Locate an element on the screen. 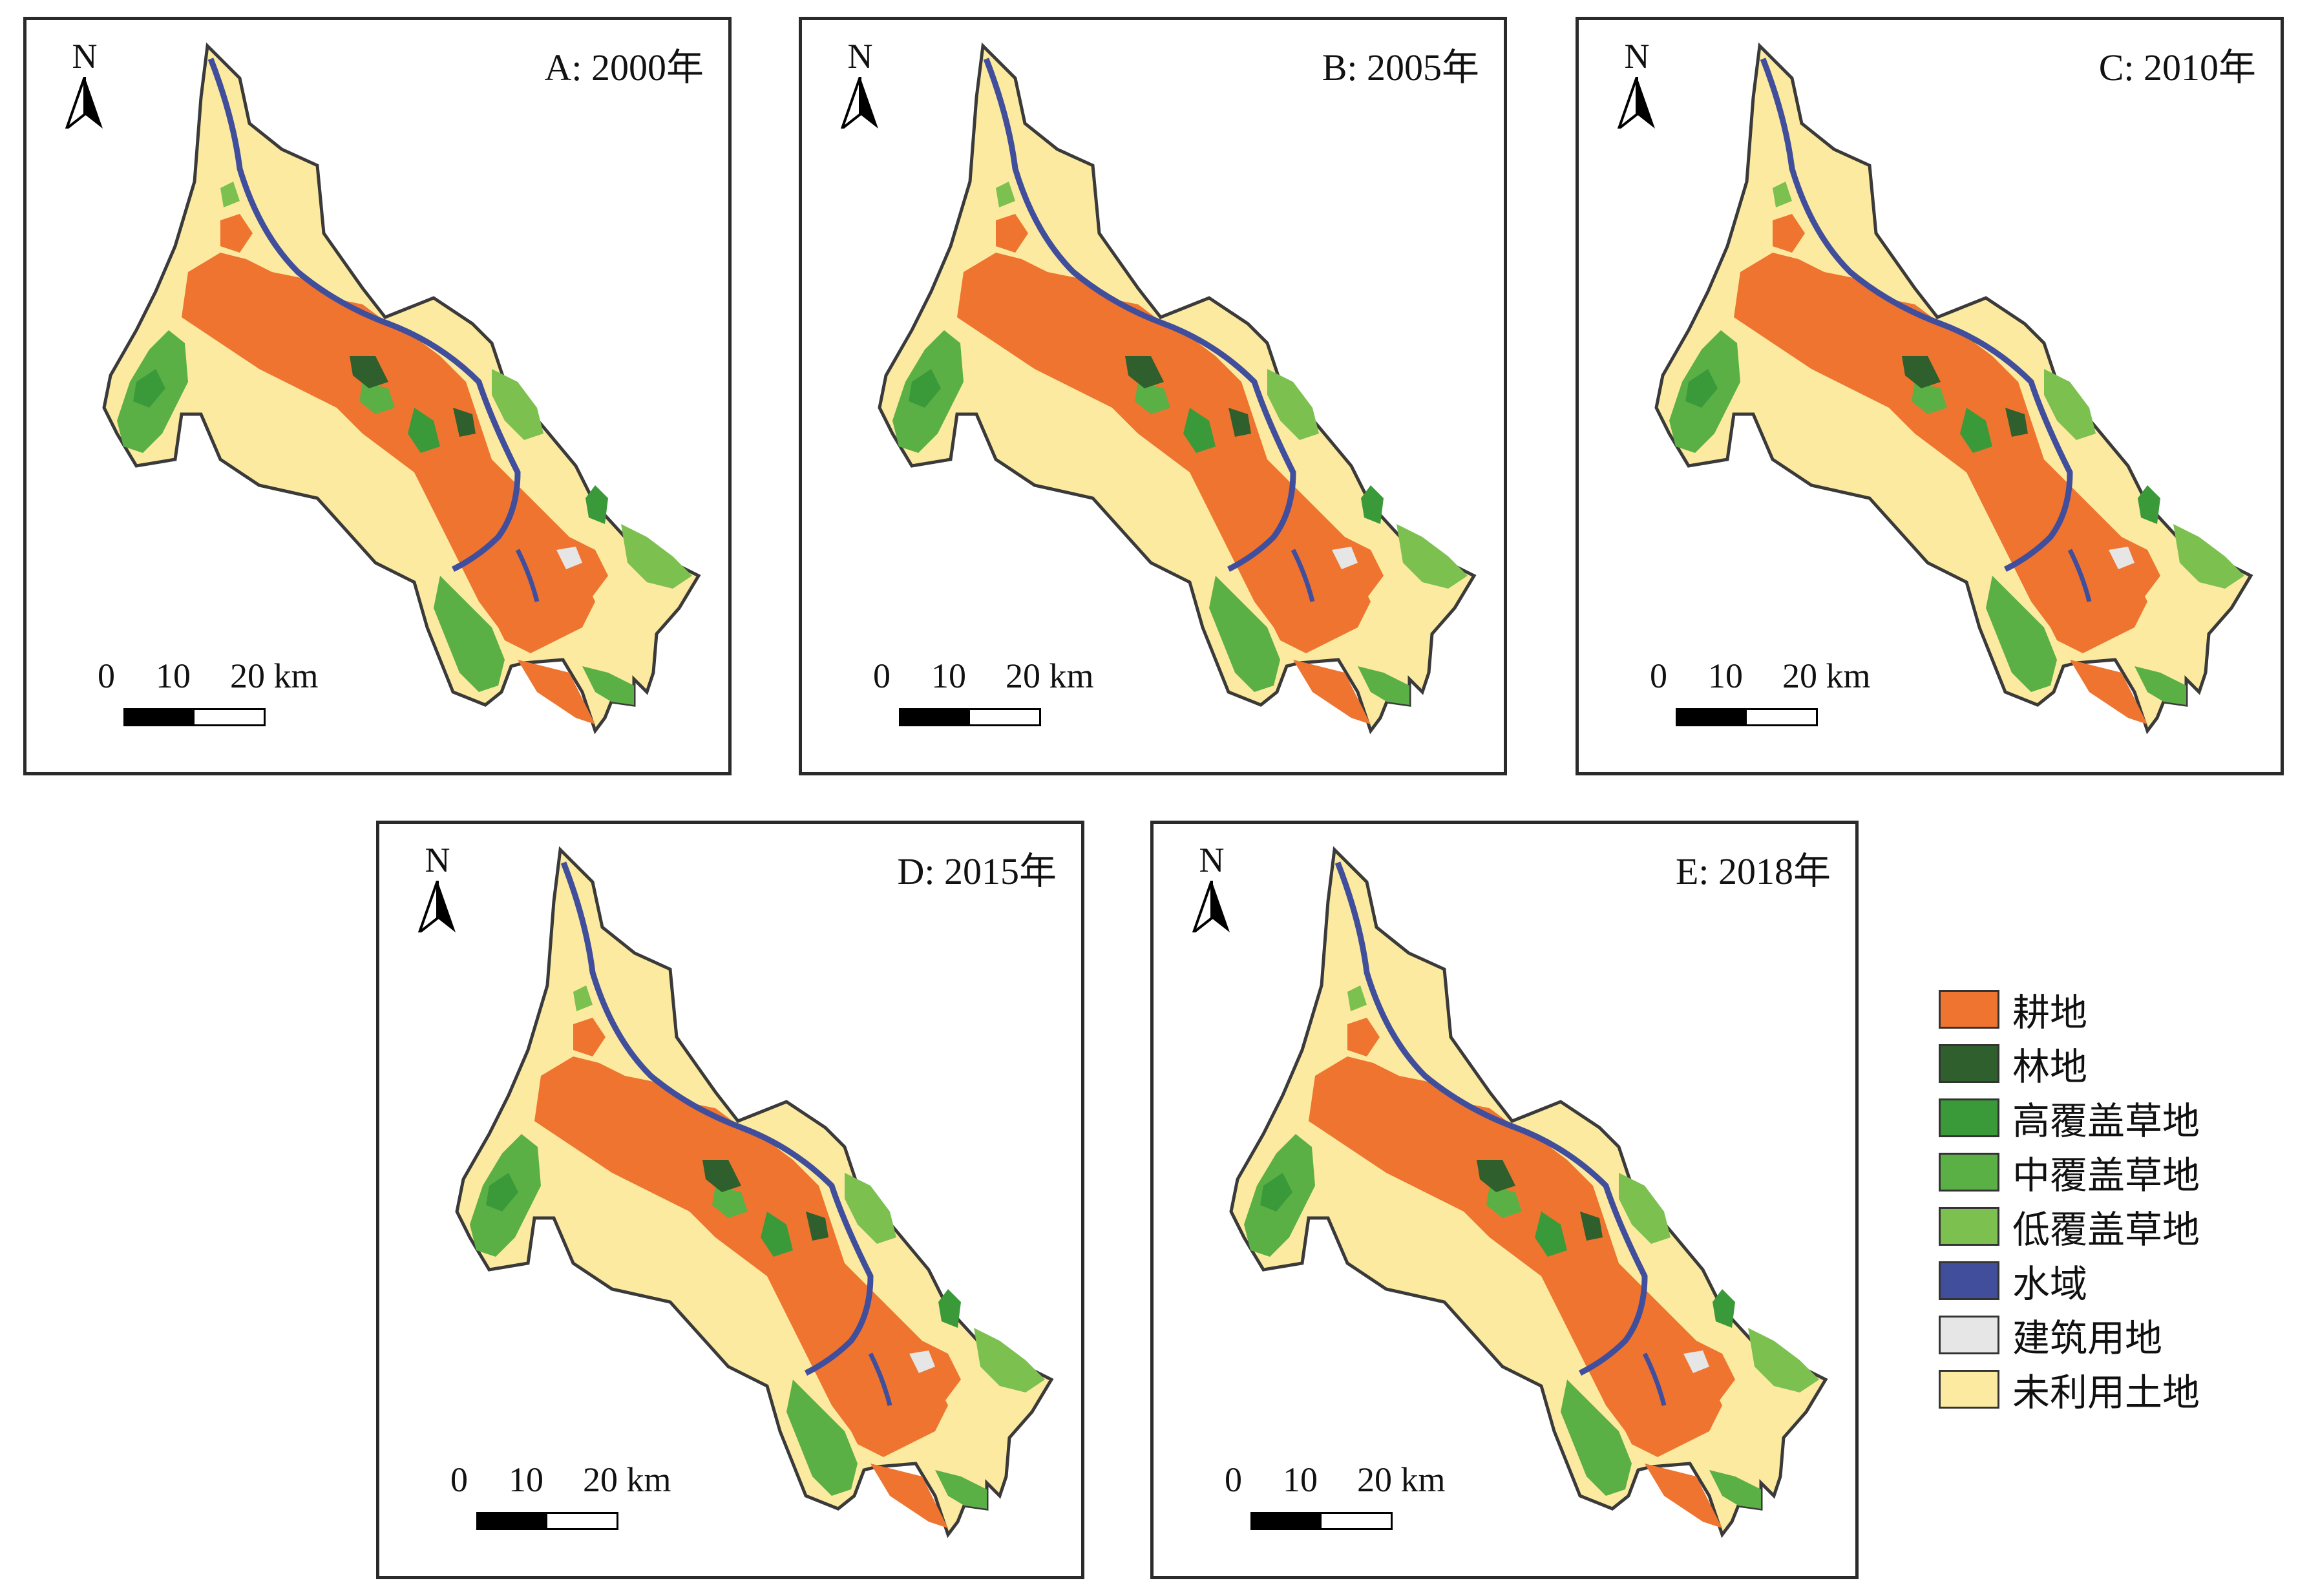  legend-item-water: 水域 is located at coordinates (2107, 1281).